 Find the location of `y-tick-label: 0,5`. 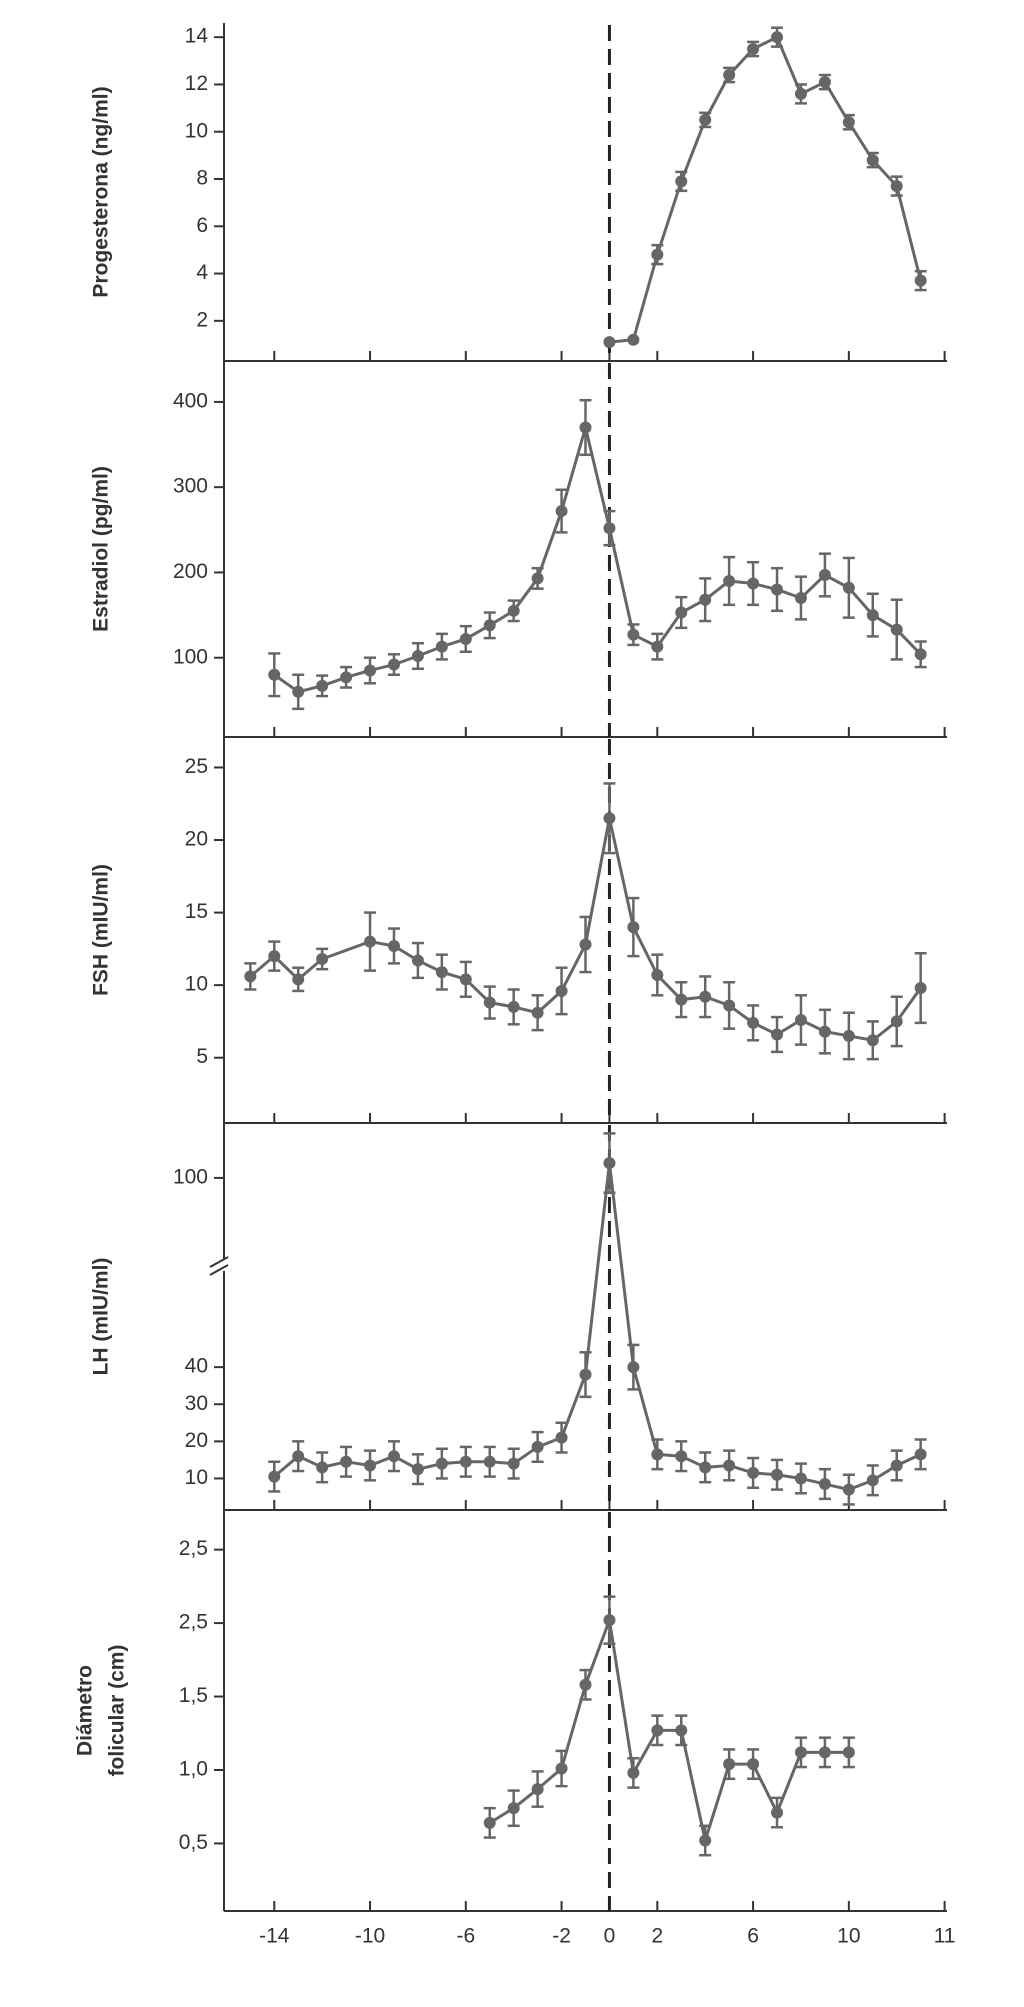

y-tick-label: 0,5 is located at coordinates (193, 1842).